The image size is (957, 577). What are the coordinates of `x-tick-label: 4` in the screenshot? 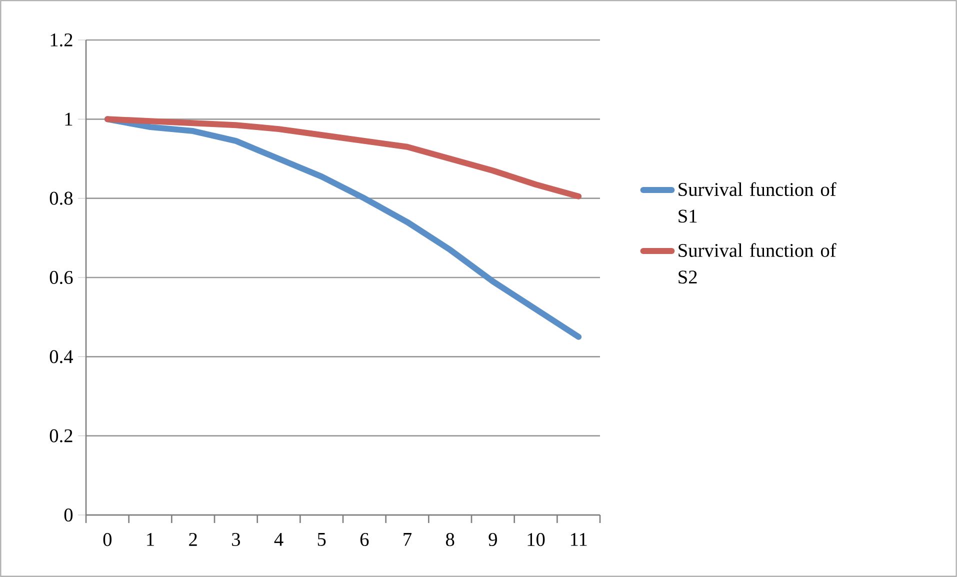 It's located at (279, 539).